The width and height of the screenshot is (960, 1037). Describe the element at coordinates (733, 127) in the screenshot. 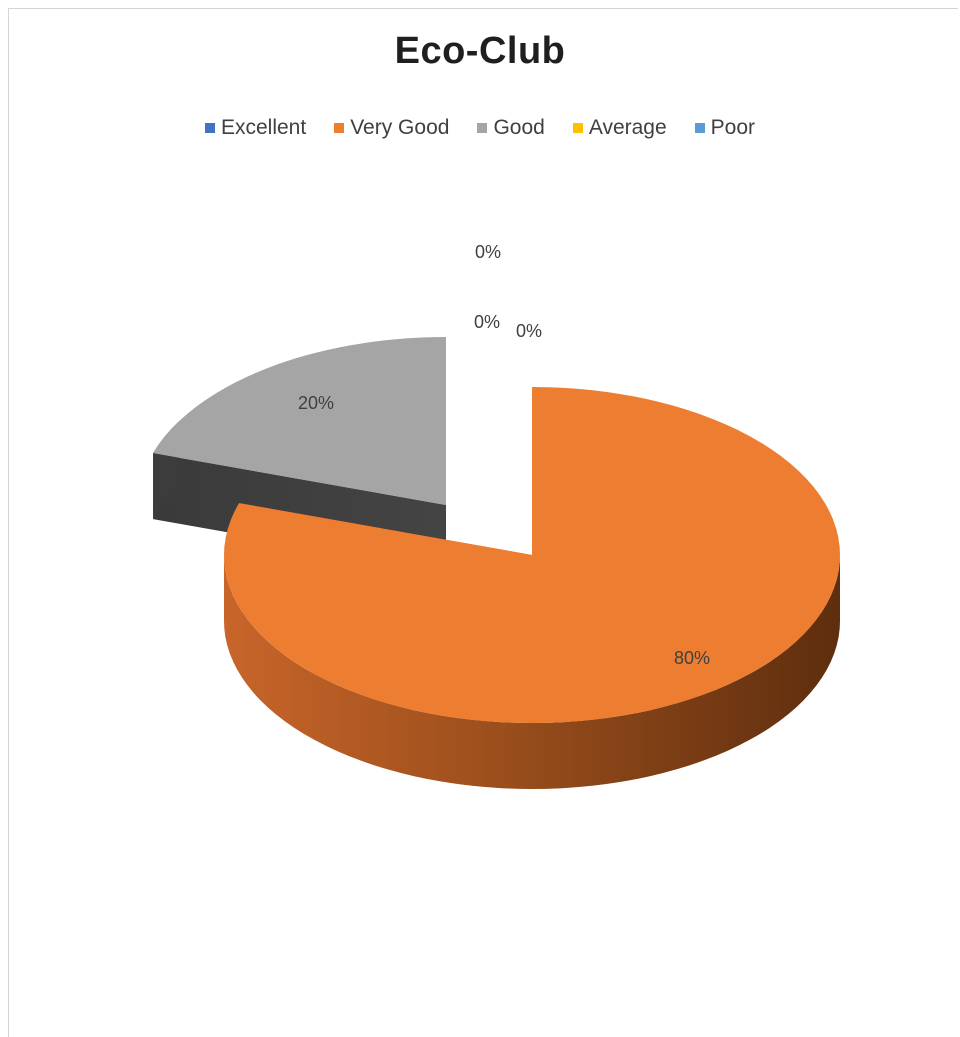

I see `legend-label-poor: Poor` at that location.